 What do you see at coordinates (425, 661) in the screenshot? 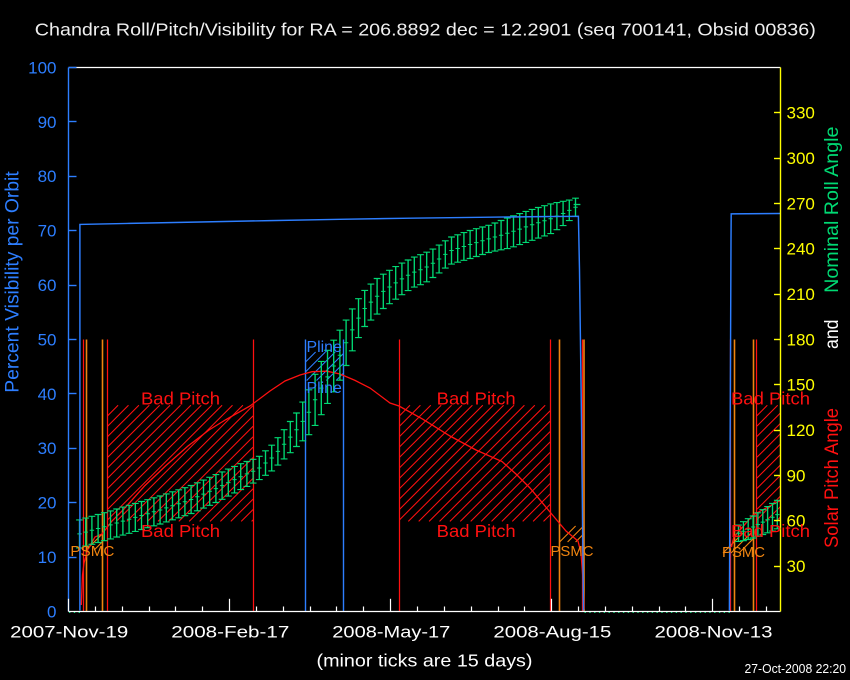
I see `svg-text: (minor ticks are 15 days)` at bounding box center [425, 661].